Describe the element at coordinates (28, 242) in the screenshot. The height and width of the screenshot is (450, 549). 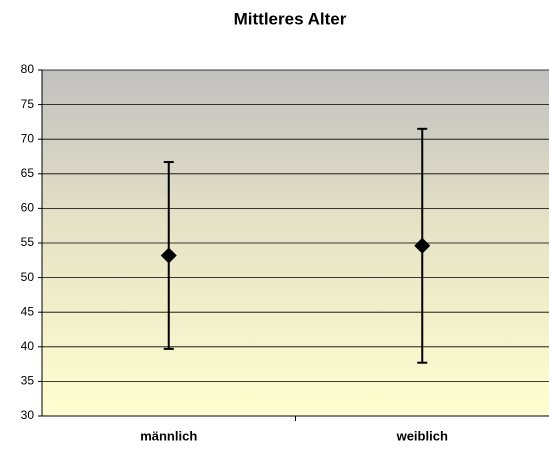
I see `y-tick-label: 55` at that location.